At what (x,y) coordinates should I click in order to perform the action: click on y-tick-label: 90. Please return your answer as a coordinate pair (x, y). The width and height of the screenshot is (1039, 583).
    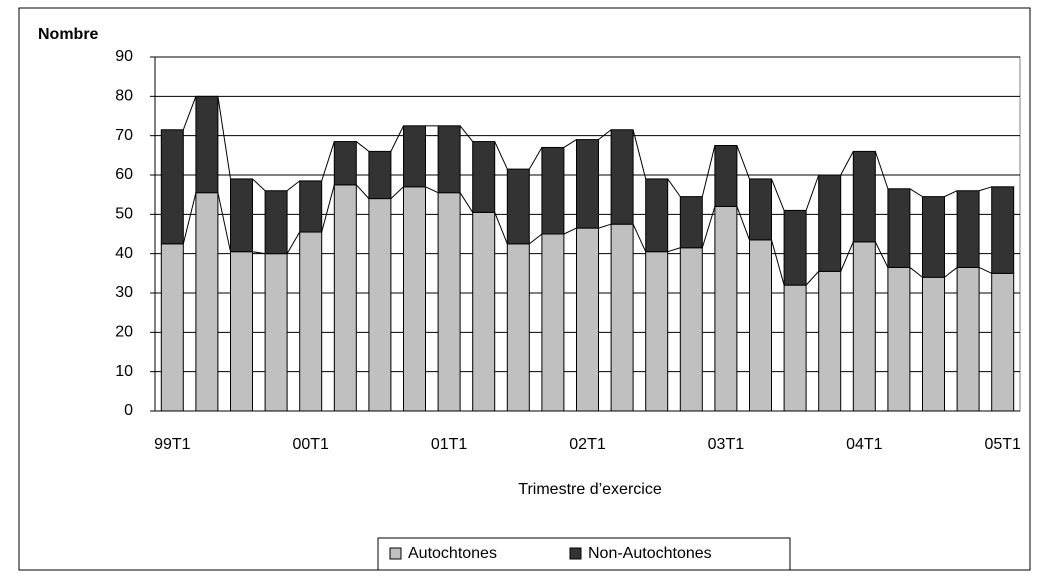
    Looking at the image, I should click on (124, 56).